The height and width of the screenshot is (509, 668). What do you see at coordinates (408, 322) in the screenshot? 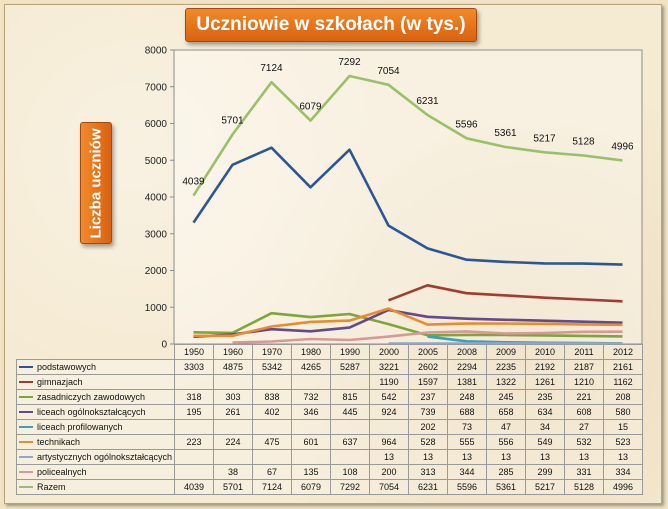
I see `series-line` at bounding box center [408, 322].